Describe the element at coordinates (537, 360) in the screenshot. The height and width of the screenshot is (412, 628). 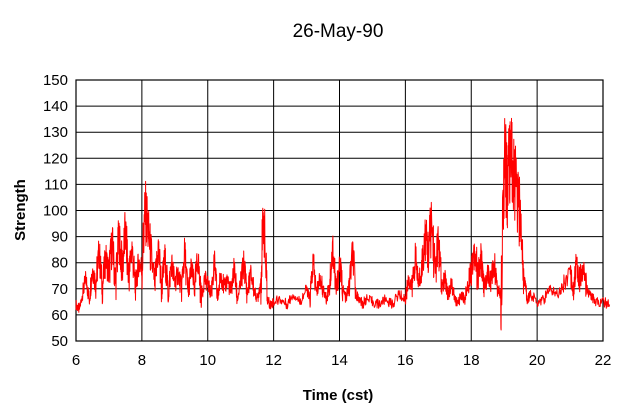
I see `x-tick-label: 20` at that location.